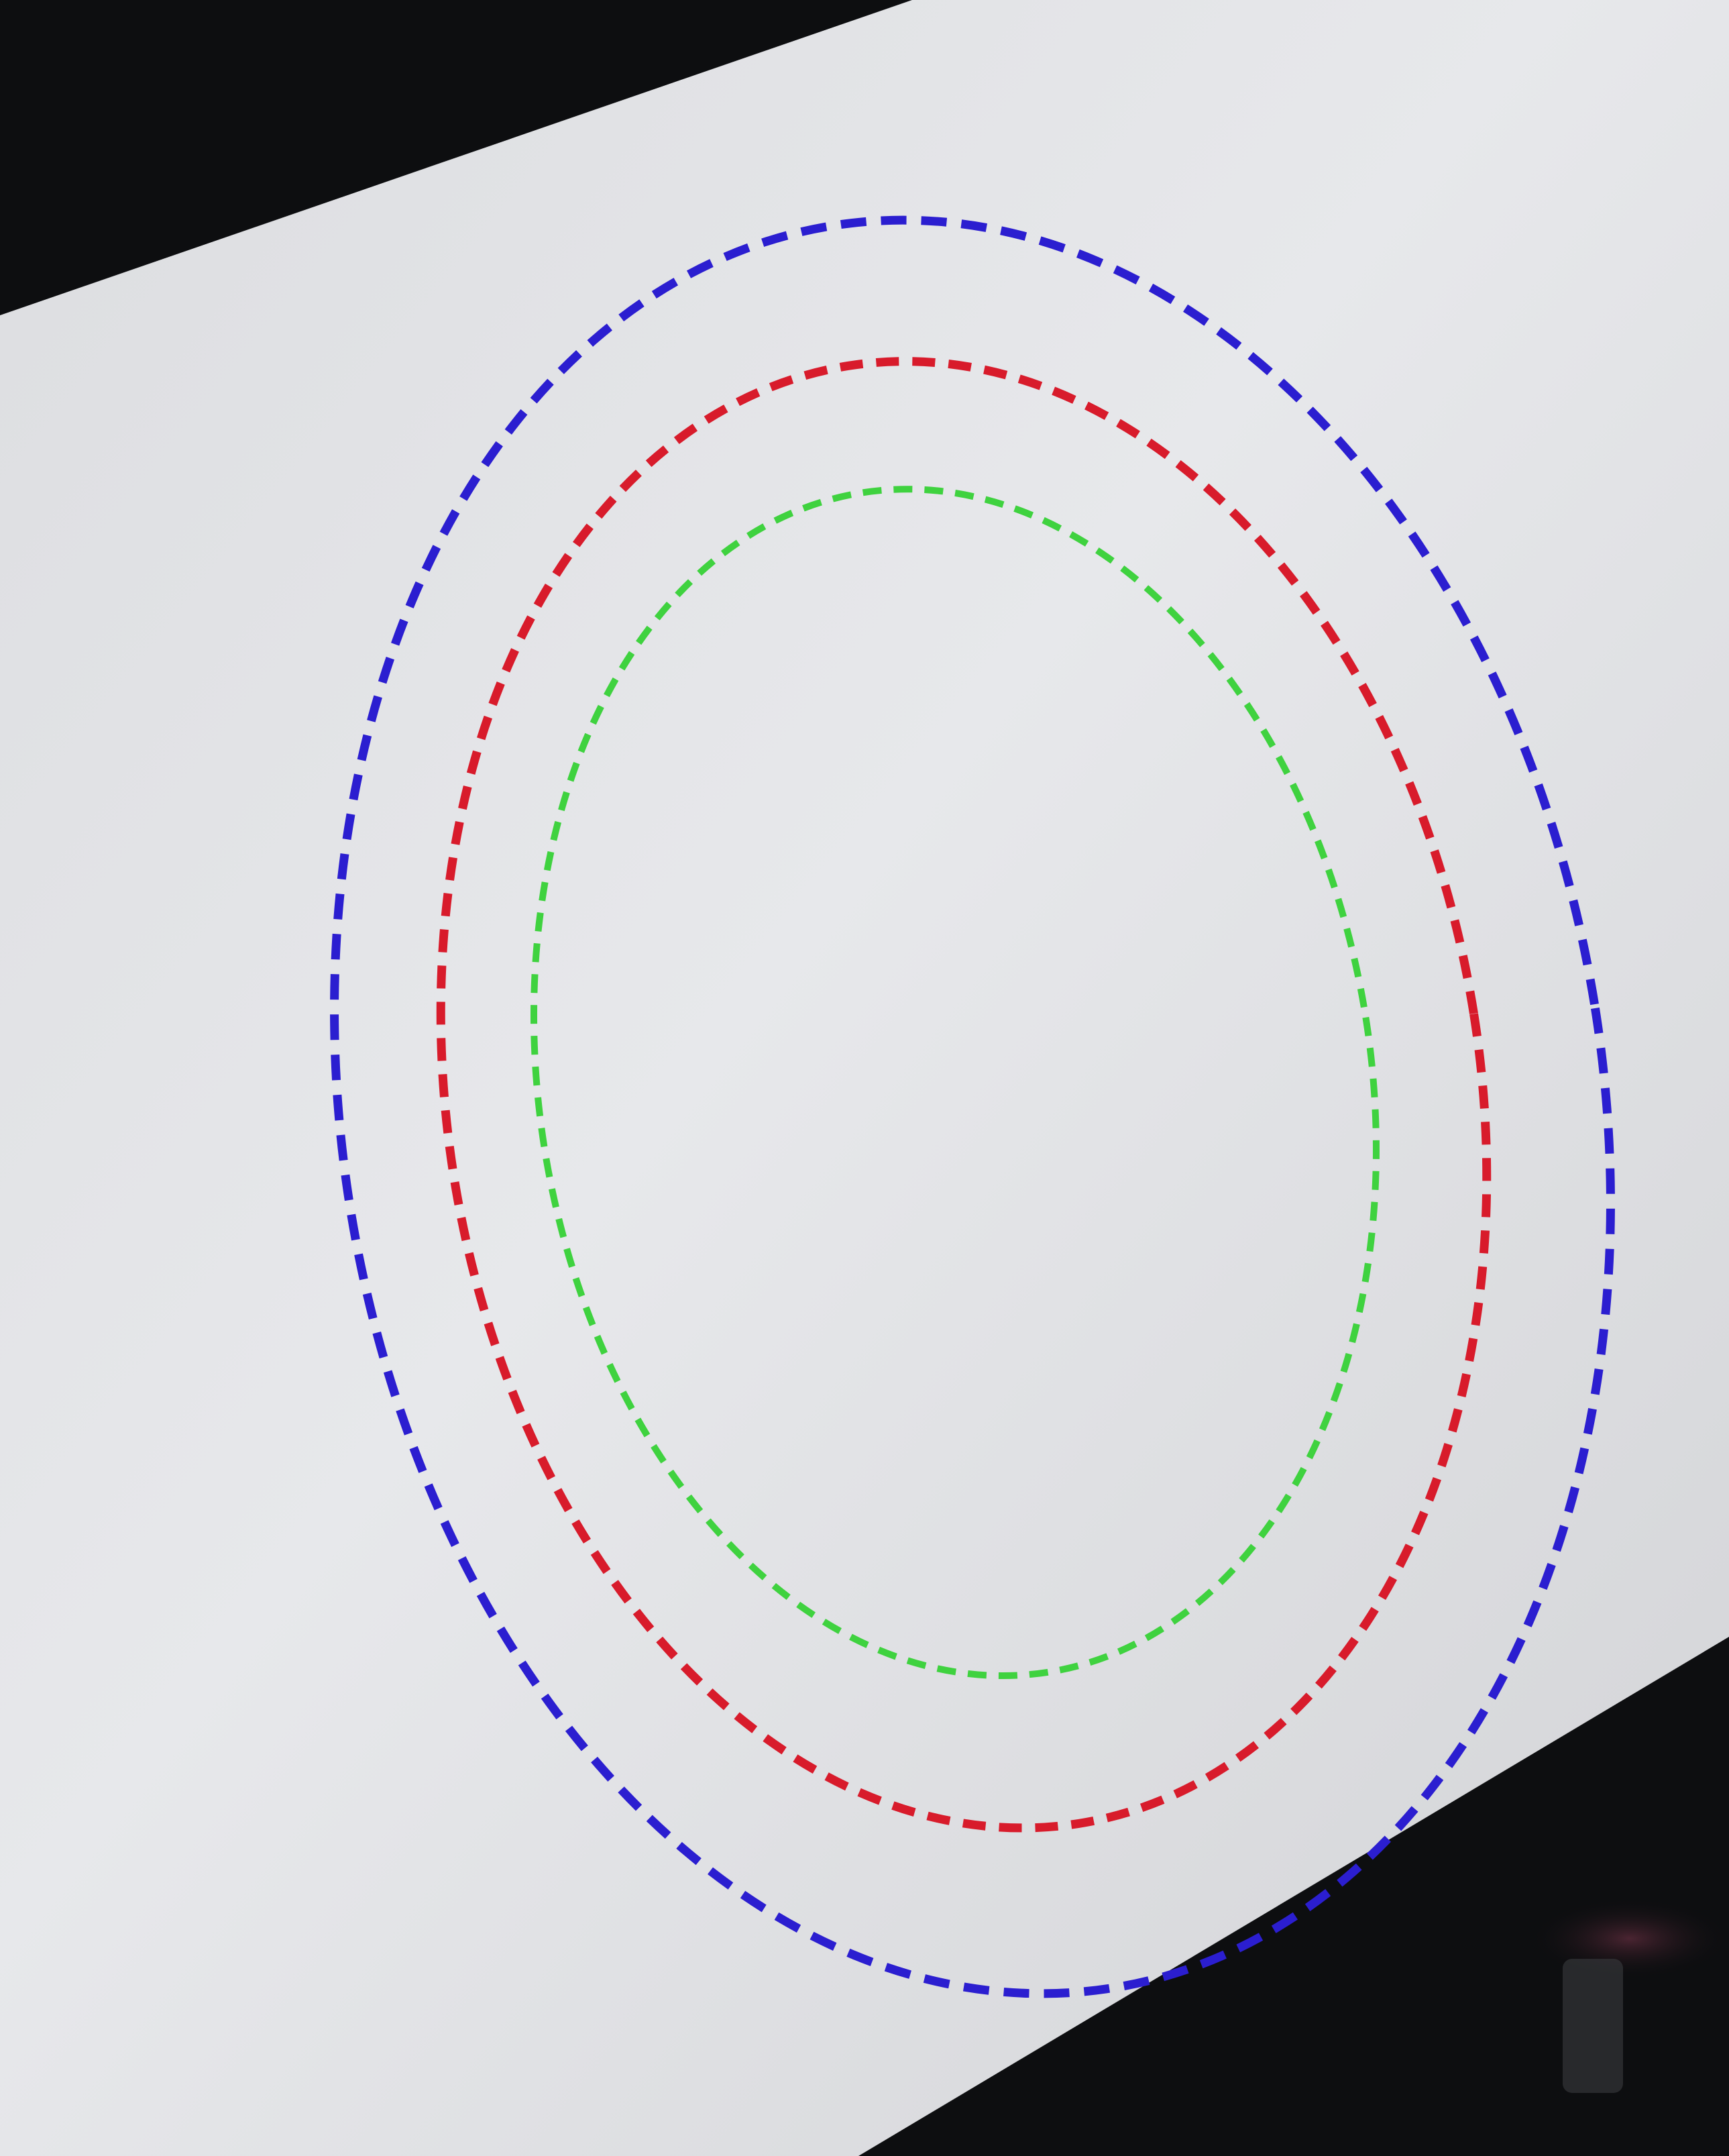 This screenshot has height=2156, width=1729. I want to click on blurred-object, so click(1593, 2026).